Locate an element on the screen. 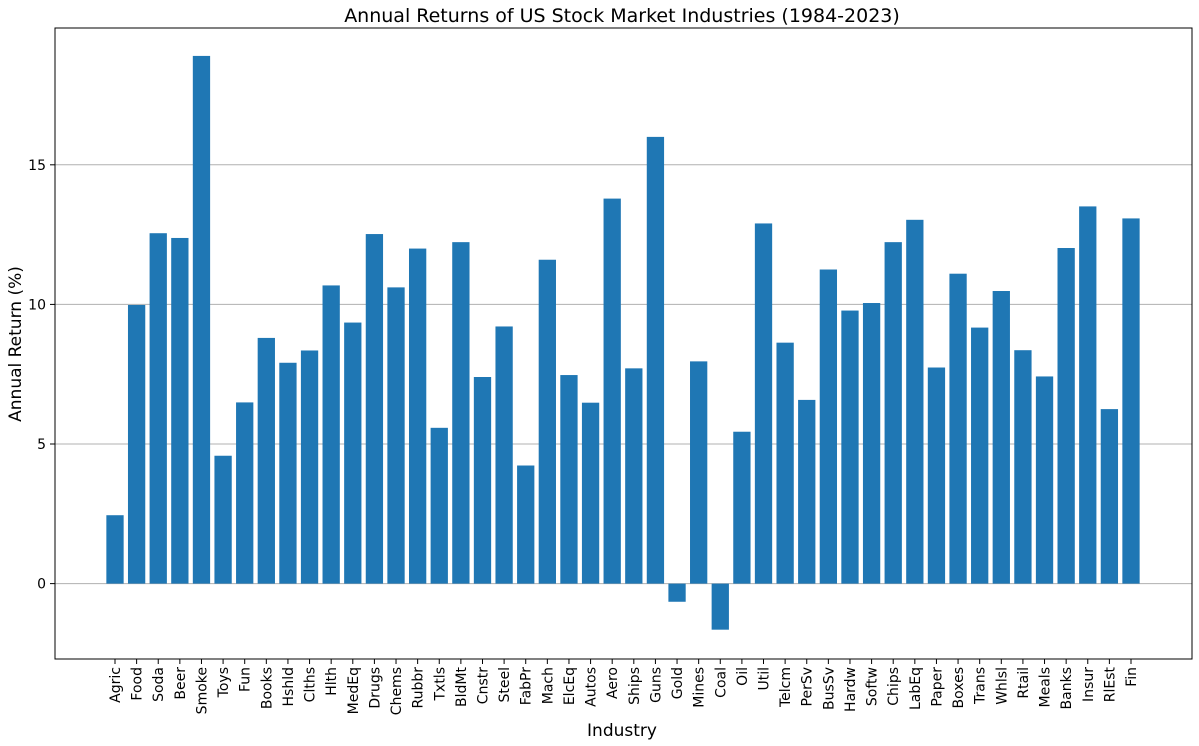  bar-hardw is located at coordinates (850, 447).